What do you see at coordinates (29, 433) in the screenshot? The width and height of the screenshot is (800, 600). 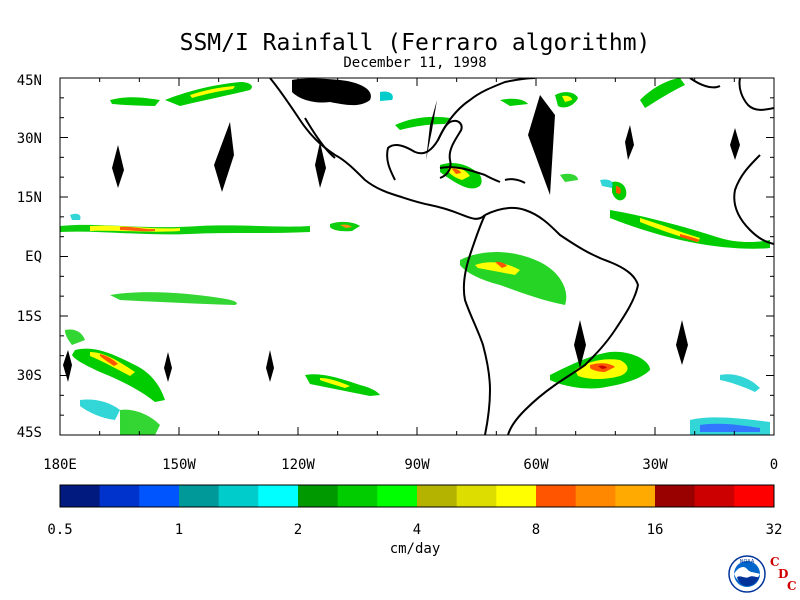 I see `lat-label-45s: 45S` at bounding box center [29, 433].